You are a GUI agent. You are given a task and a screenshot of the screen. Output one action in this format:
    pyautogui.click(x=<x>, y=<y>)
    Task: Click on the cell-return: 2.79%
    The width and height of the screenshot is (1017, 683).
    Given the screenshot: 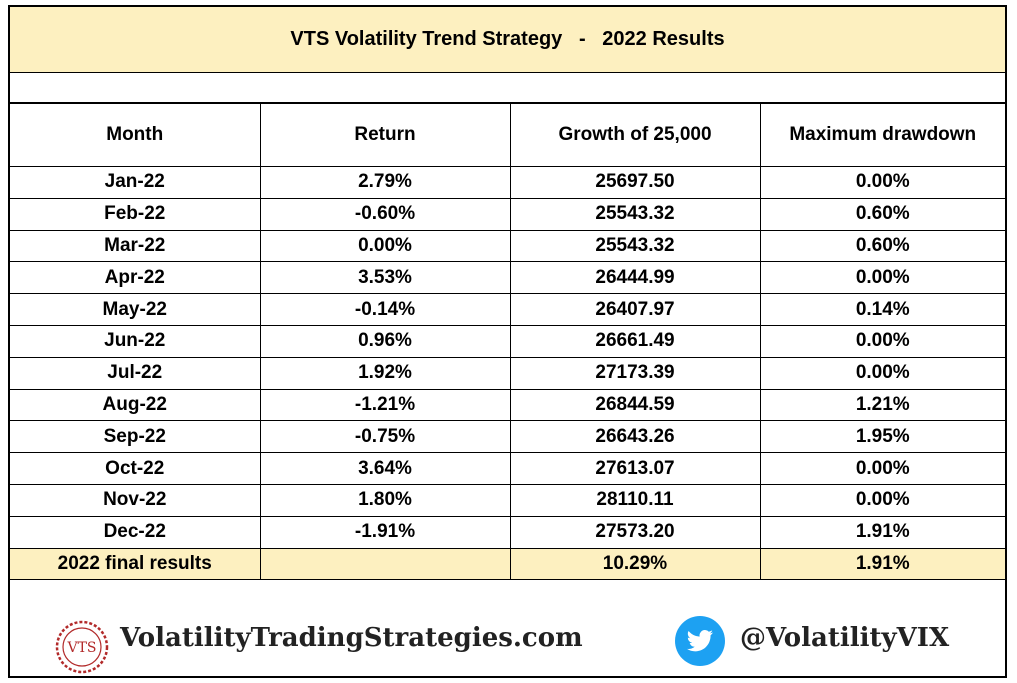 What is the action you would take?
    pyautogui.click(x=385, y=182)
    